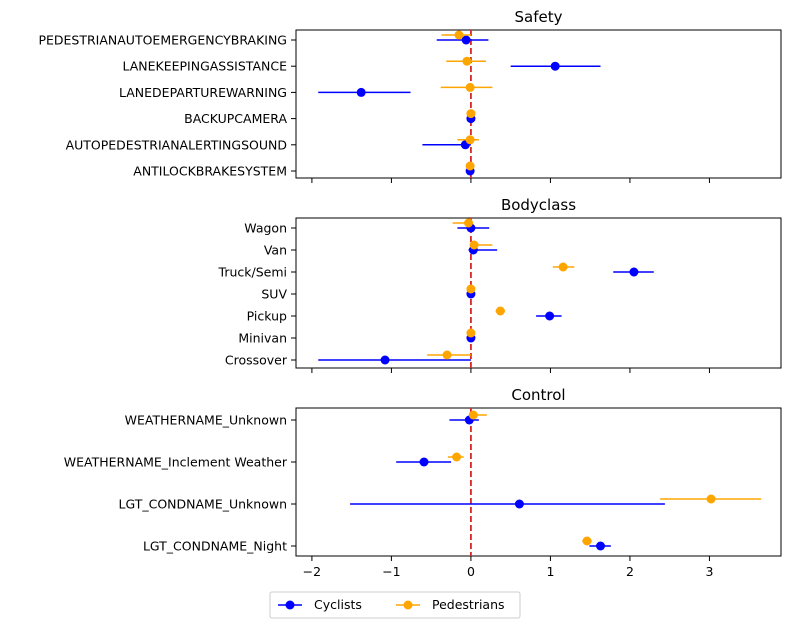 Image resolution: width=790 pixels, height=628 pixels. I want to click on point-wagon, so click(469, 223).